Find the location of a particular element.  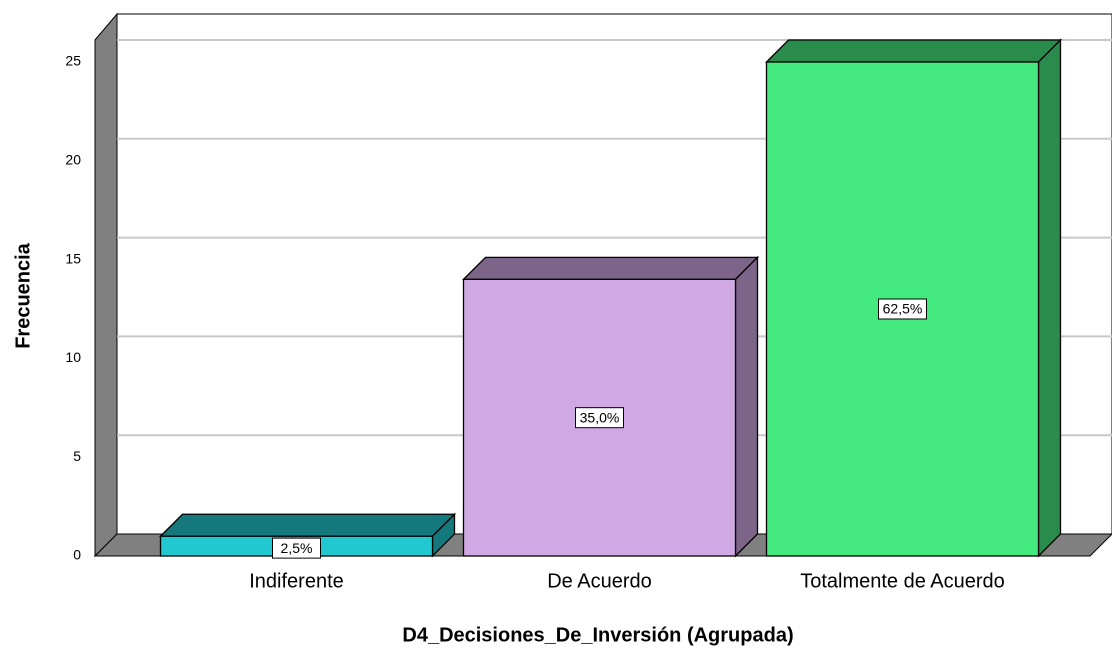

y-tick-label: 20 is located at coordinates (73, 160).